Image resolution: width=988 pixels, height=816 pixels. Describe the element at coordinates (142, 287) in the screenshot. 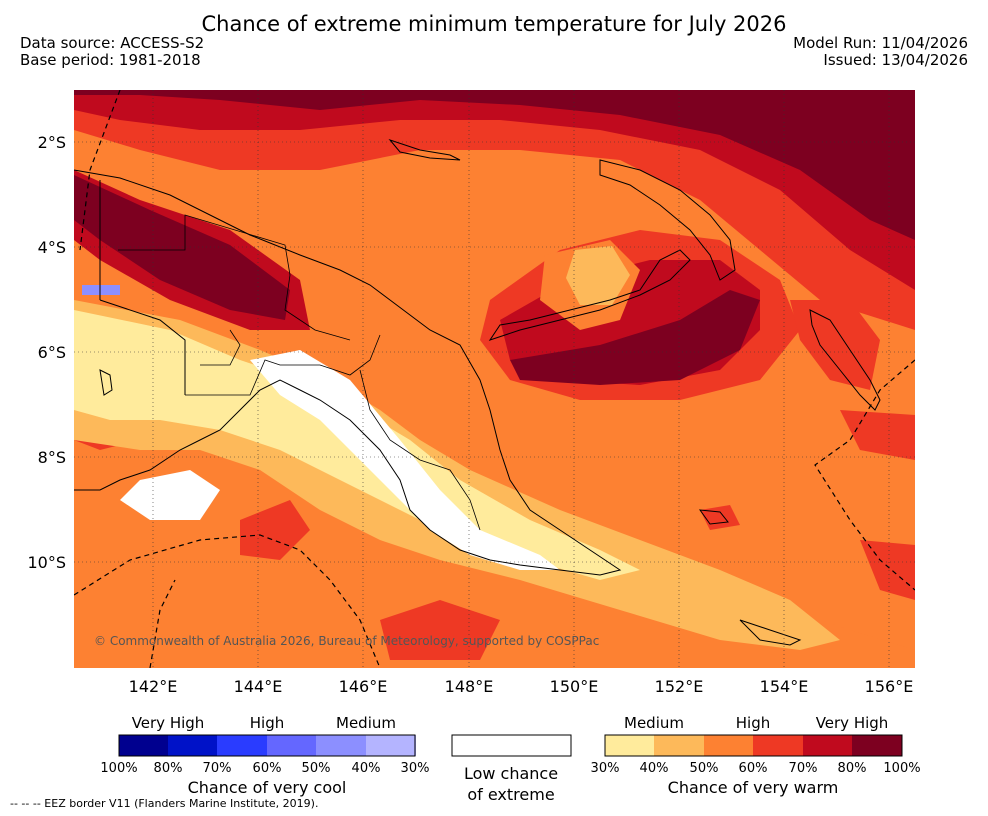

I see `national-border` at that location.